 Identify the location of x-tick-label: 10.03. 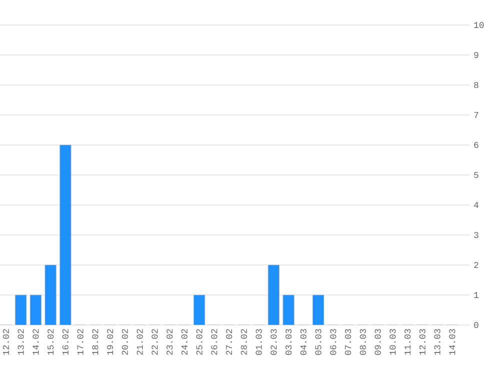
(393, 342).